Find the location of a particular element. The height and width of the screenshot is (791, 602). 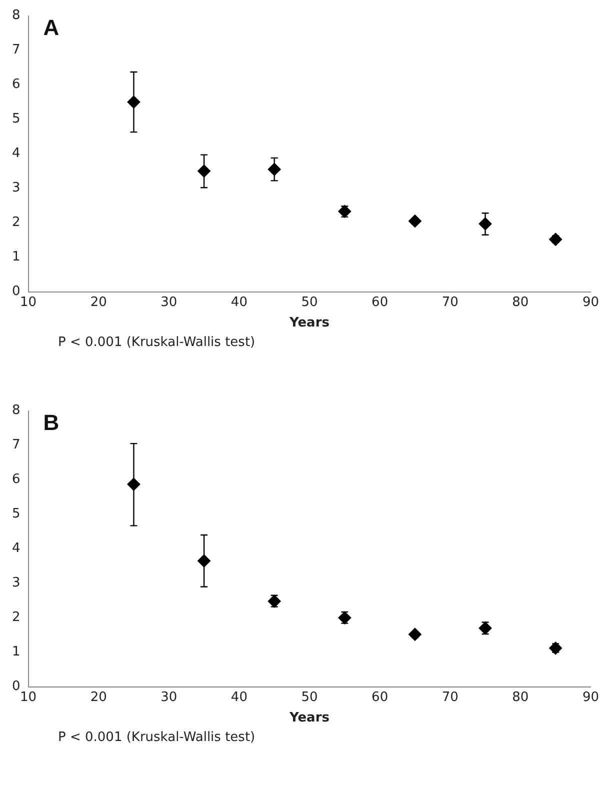

chart-title: A is located at coordinates (51, 27).